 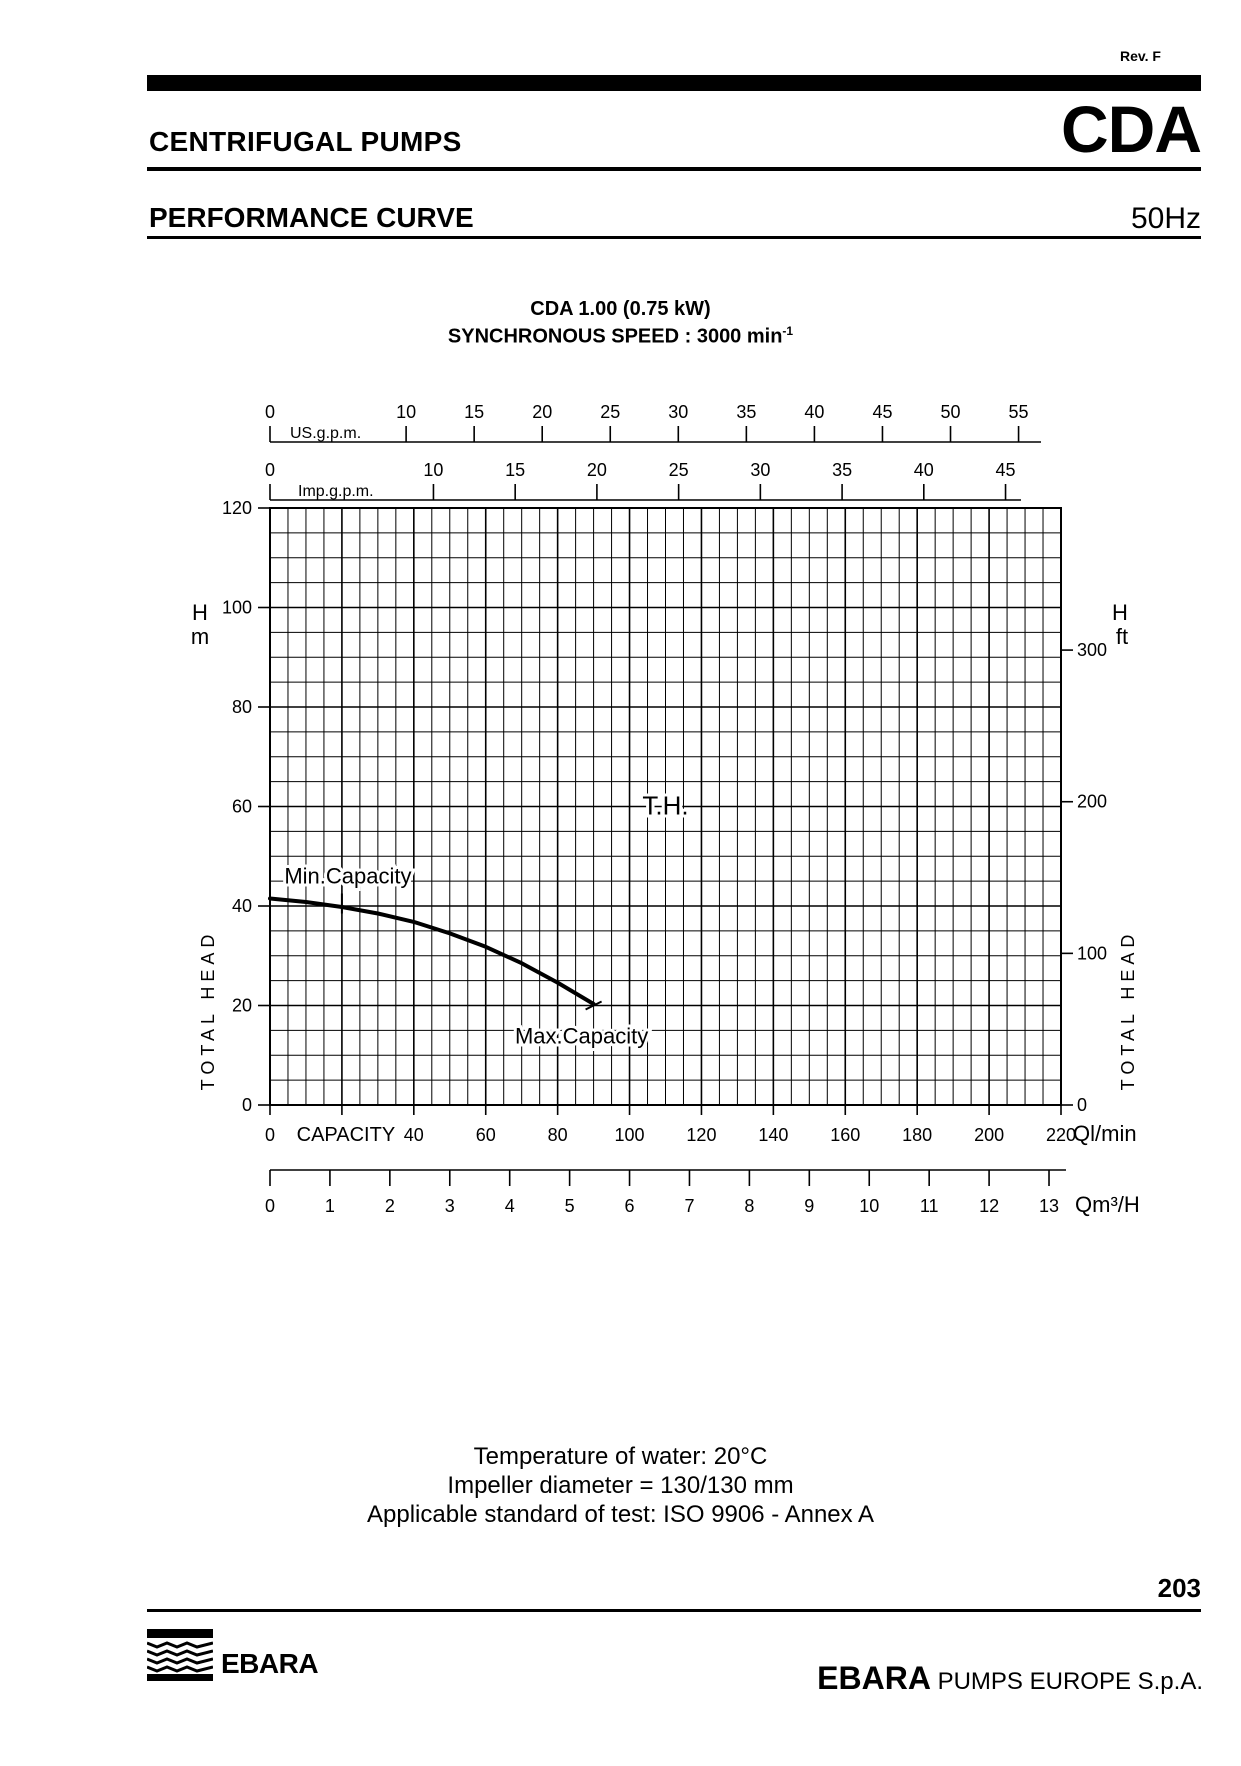 What do you see at coordinates (1082, 1105) in the screenshot?
I see `y-right-tick-label: 0` at bounding box center [1082, 1105].